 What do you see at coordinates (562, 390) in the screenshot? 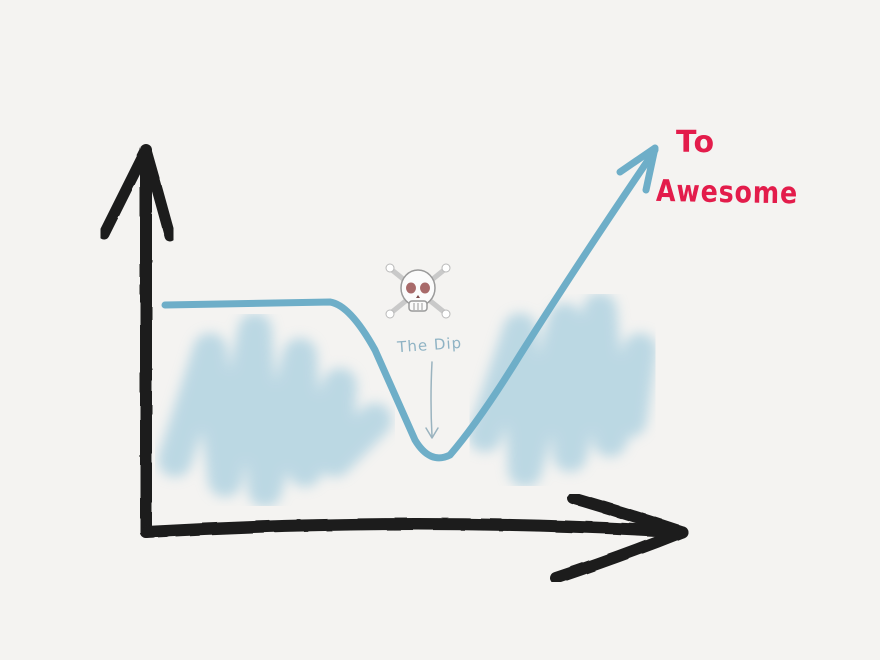
I see `shading-right` at bounding box center [562, 390].